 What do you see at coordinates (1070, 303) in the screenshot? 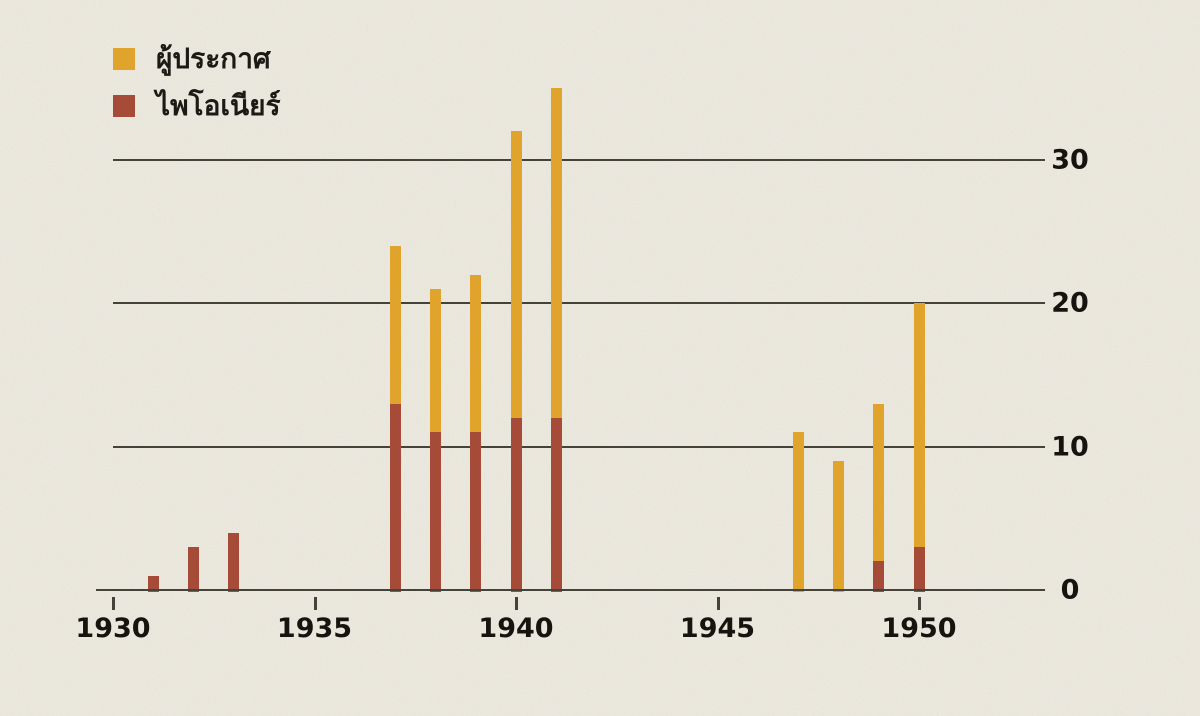
I see `y-axis-label-20: 20` at bounding box center [1070, 303].